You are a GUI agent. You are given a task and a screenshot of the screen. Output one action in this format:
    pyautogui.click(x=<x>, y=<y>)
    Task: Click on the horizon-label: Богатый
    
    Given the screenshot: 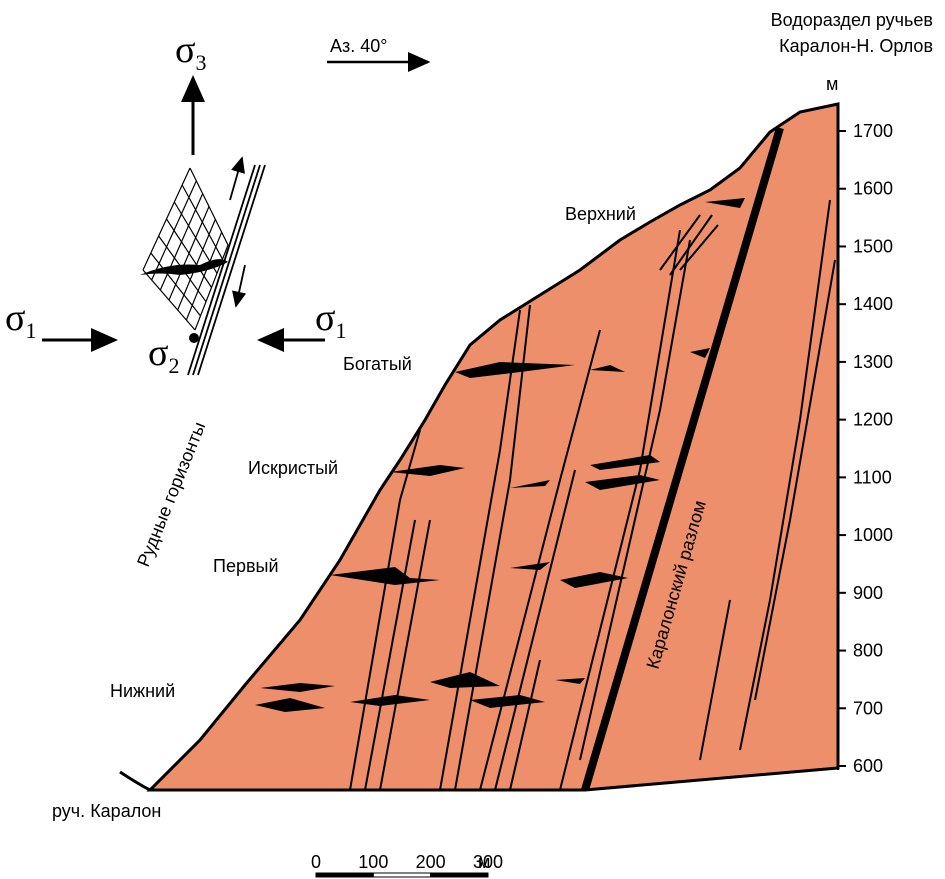 What is the action you would take?
    pyautogui.click(x=377, y=364)
    